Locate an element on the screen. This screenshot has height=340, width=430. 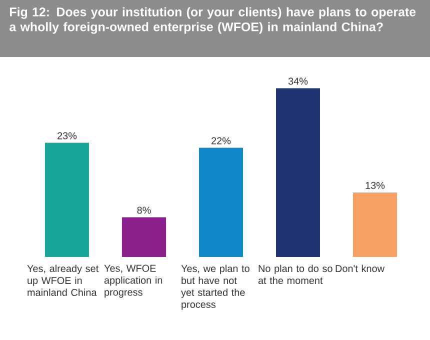
data-label: 8% is located at coordinates (144, 210).